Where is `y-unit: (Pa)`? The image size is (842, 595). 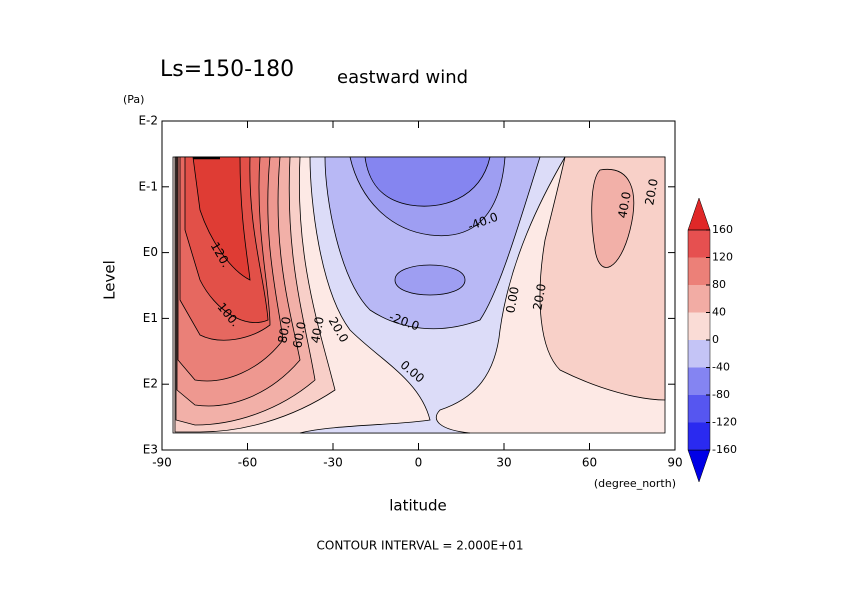 y-unit: (Pa) is located at coordinates (133, 99).